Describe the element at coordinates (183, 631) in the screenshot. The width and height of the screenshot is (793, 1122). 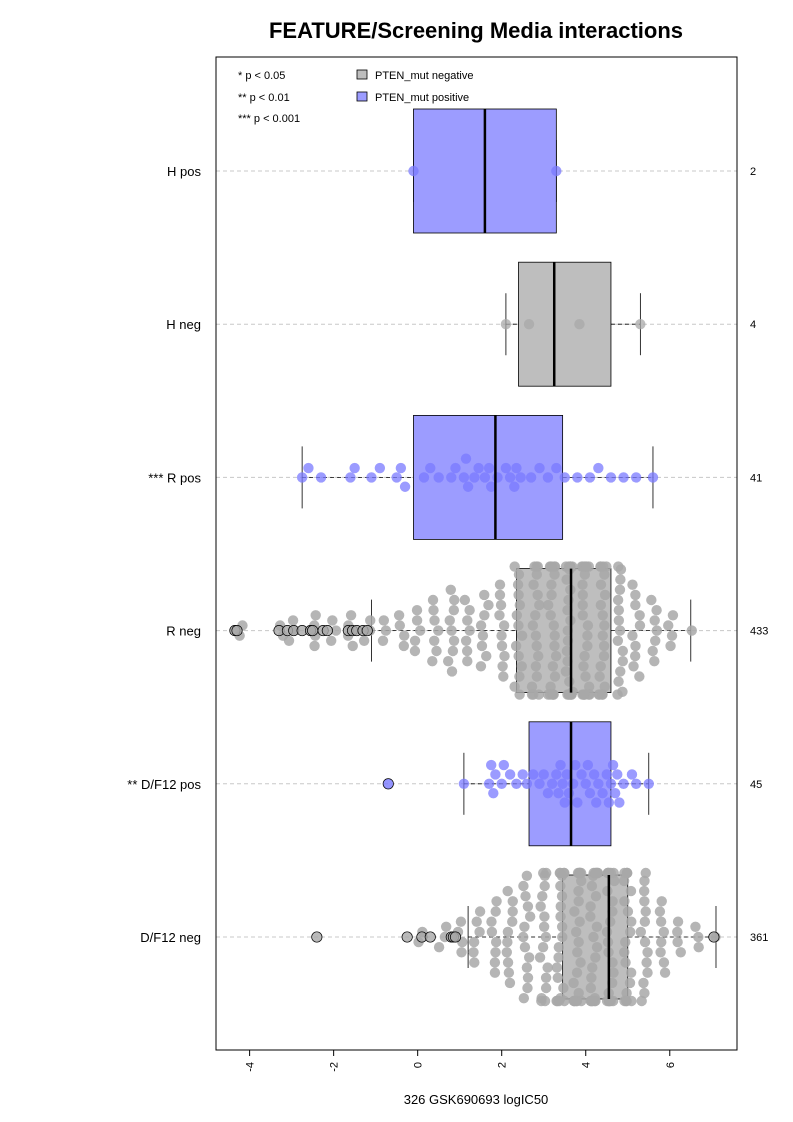
I see `category-label: R neg` at that location.